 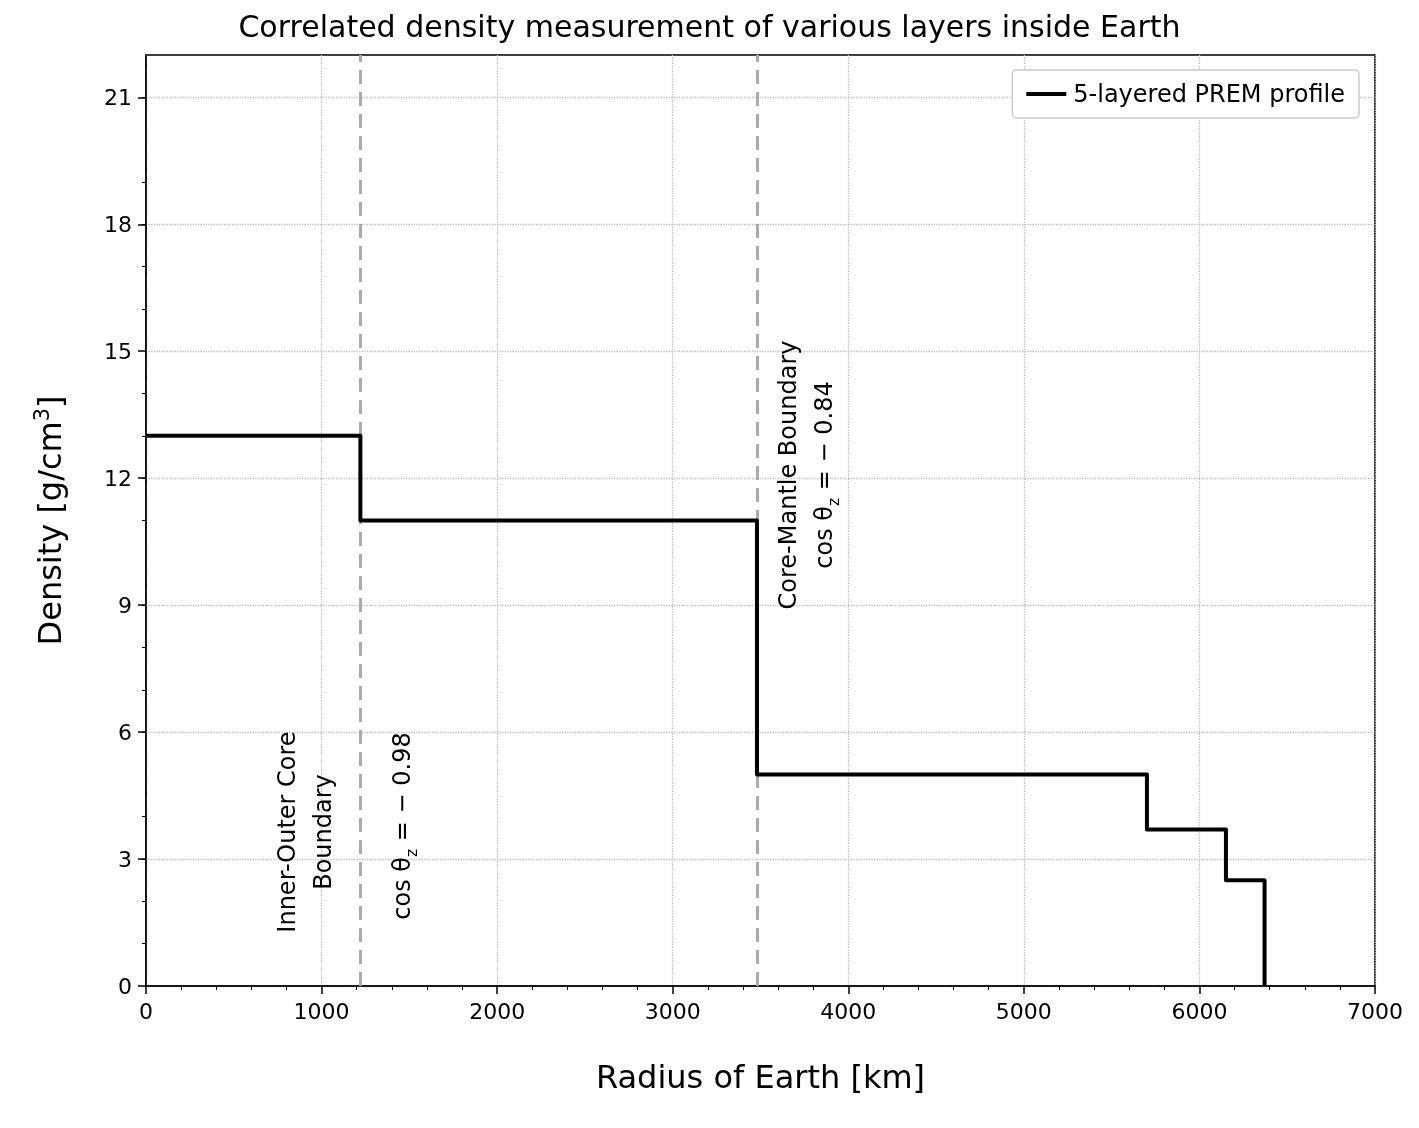 I want to click on x-tick-label: 6000, so click(x=1199, y=1011).